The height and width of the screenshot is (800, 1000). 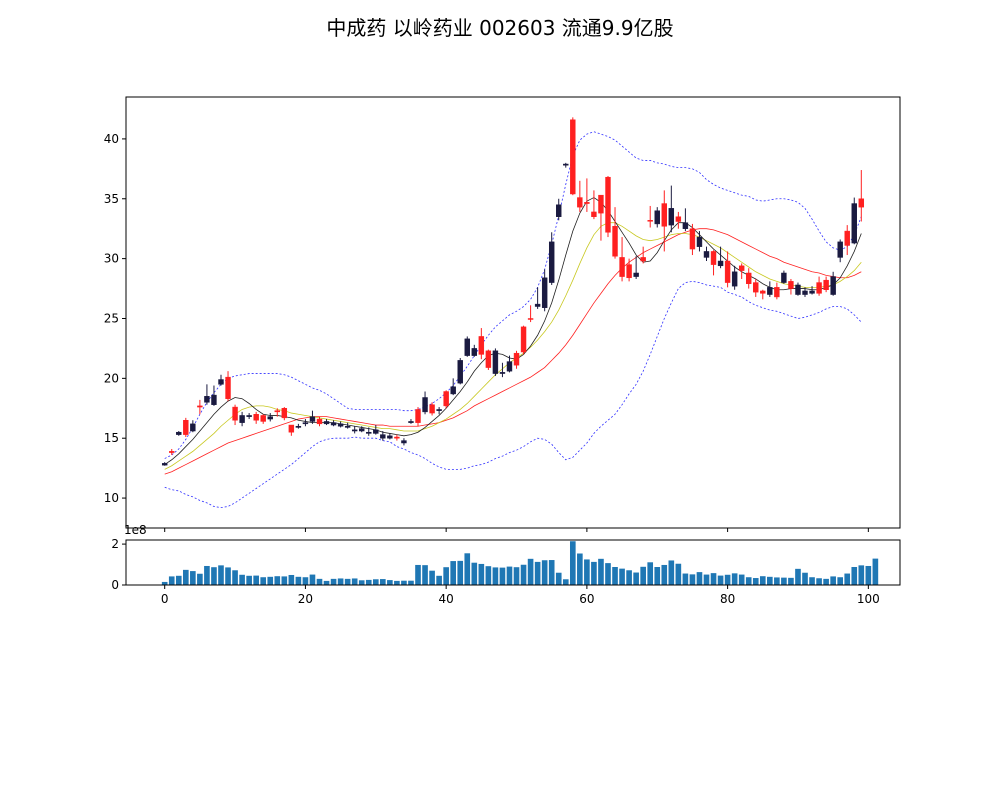 I want to click on volume-frame, so click(x=513, y=562).